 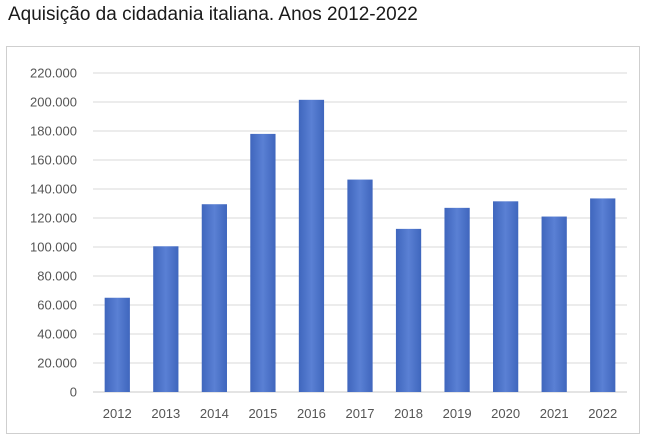 What do you see at coordinates (457, 413) in the screenshot?
I see `x-tick-label: 2019` at bounding box center [457, 413].